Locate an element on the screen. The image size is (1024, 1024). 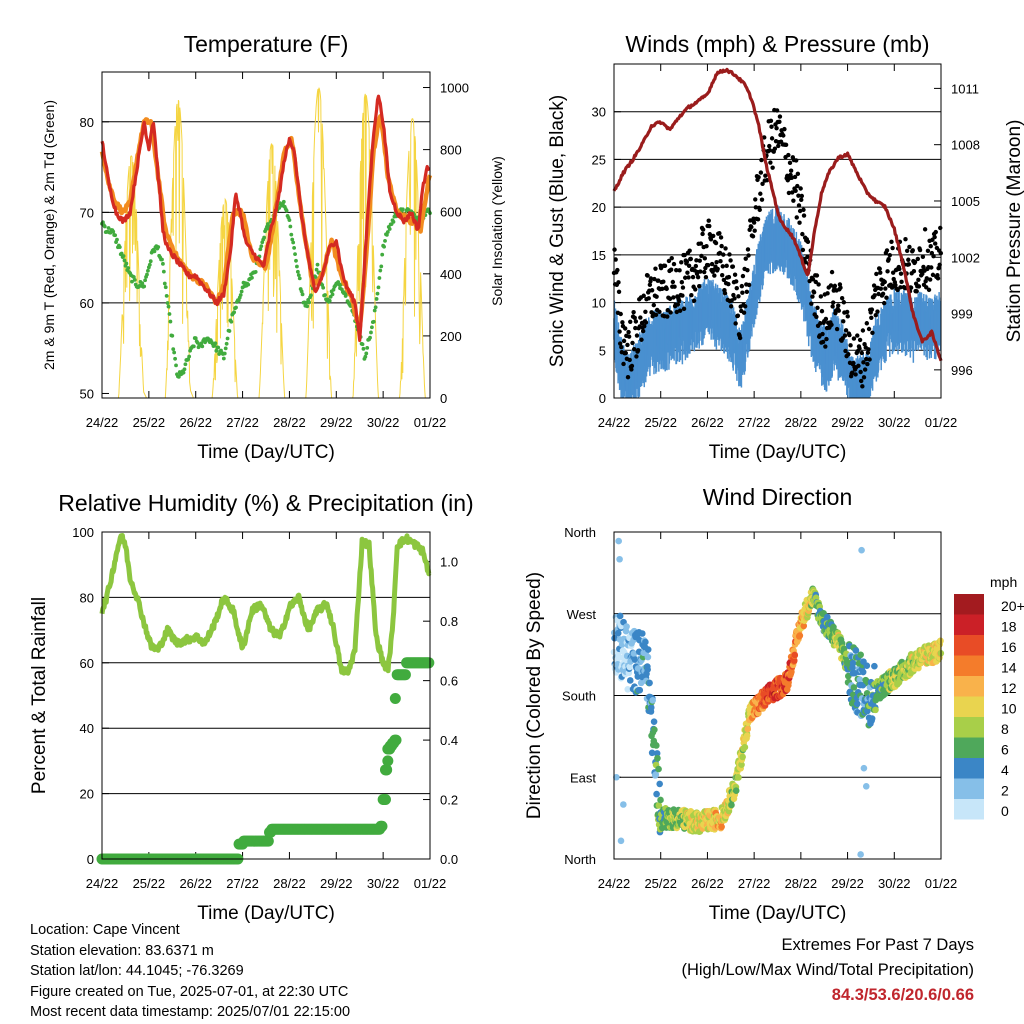
dir-title: Wind Direction is located at coordinates (778, 497).